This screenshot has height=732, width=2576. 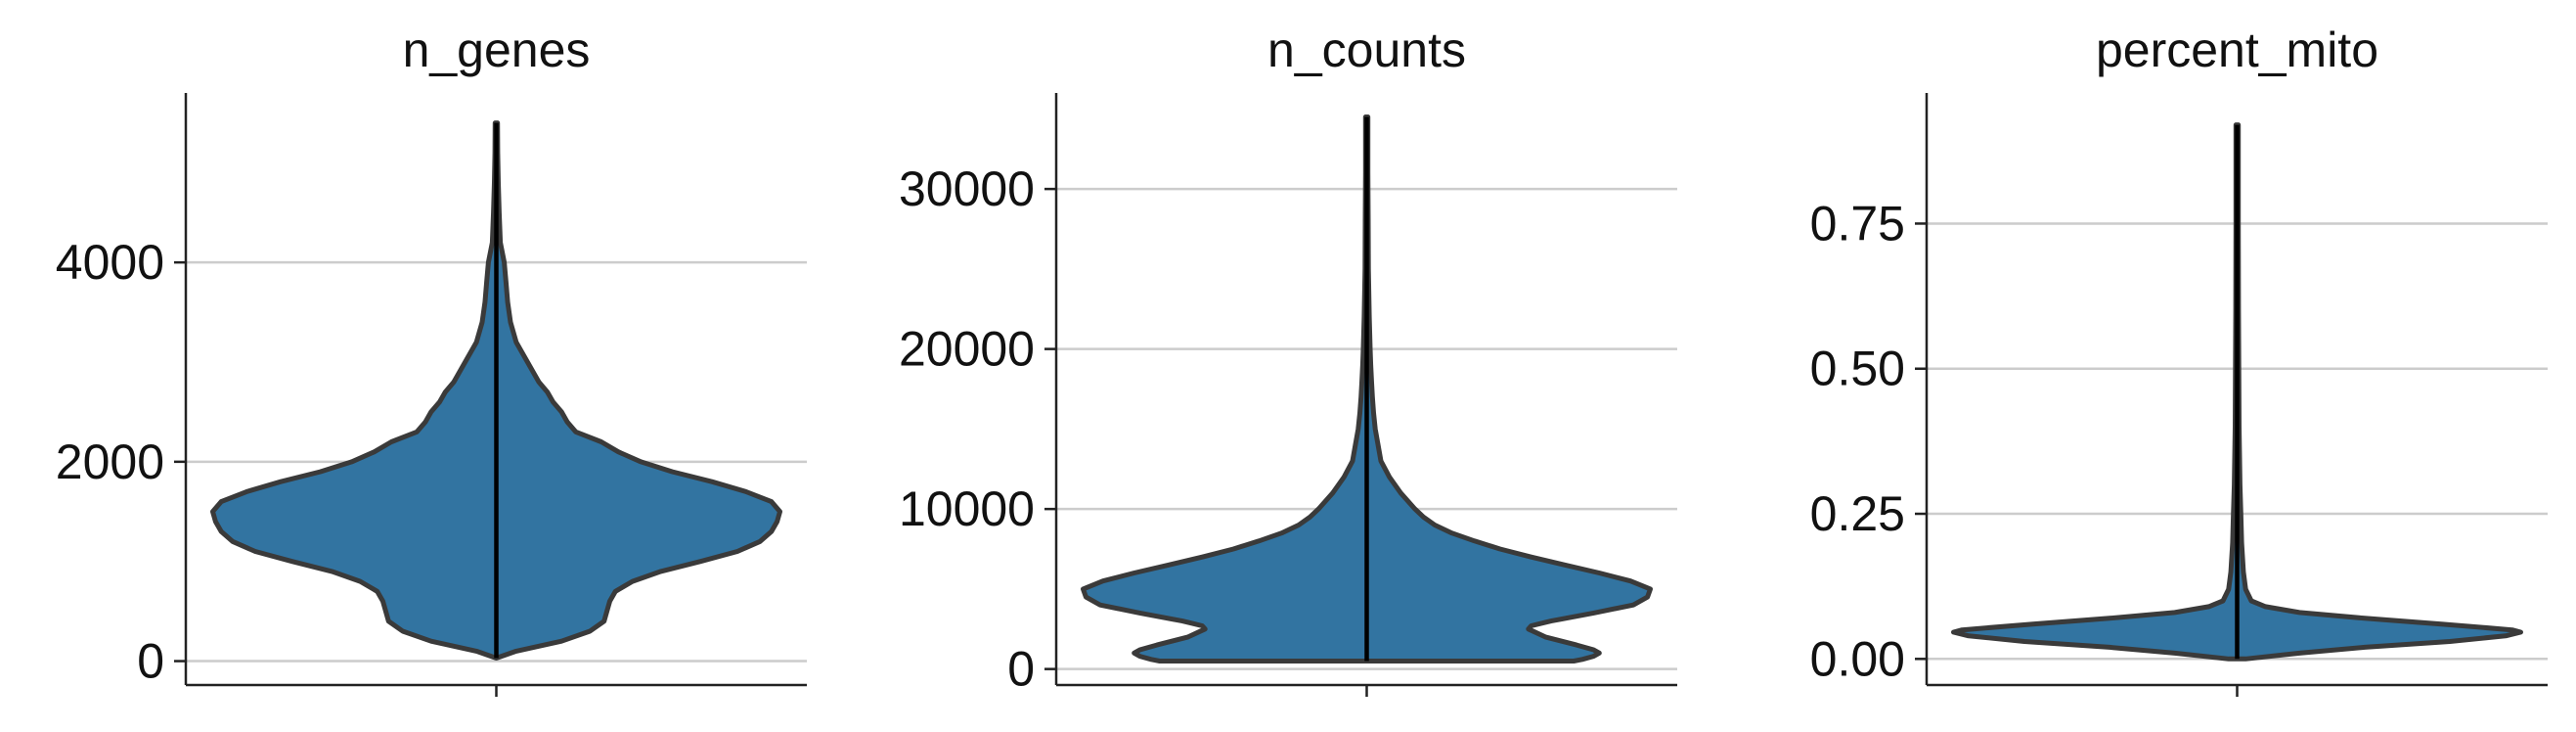 What do you see at coordinates (497, 50) in the screenshot?
I see `panel-title: n_genes` at bounding box center [497, 50].